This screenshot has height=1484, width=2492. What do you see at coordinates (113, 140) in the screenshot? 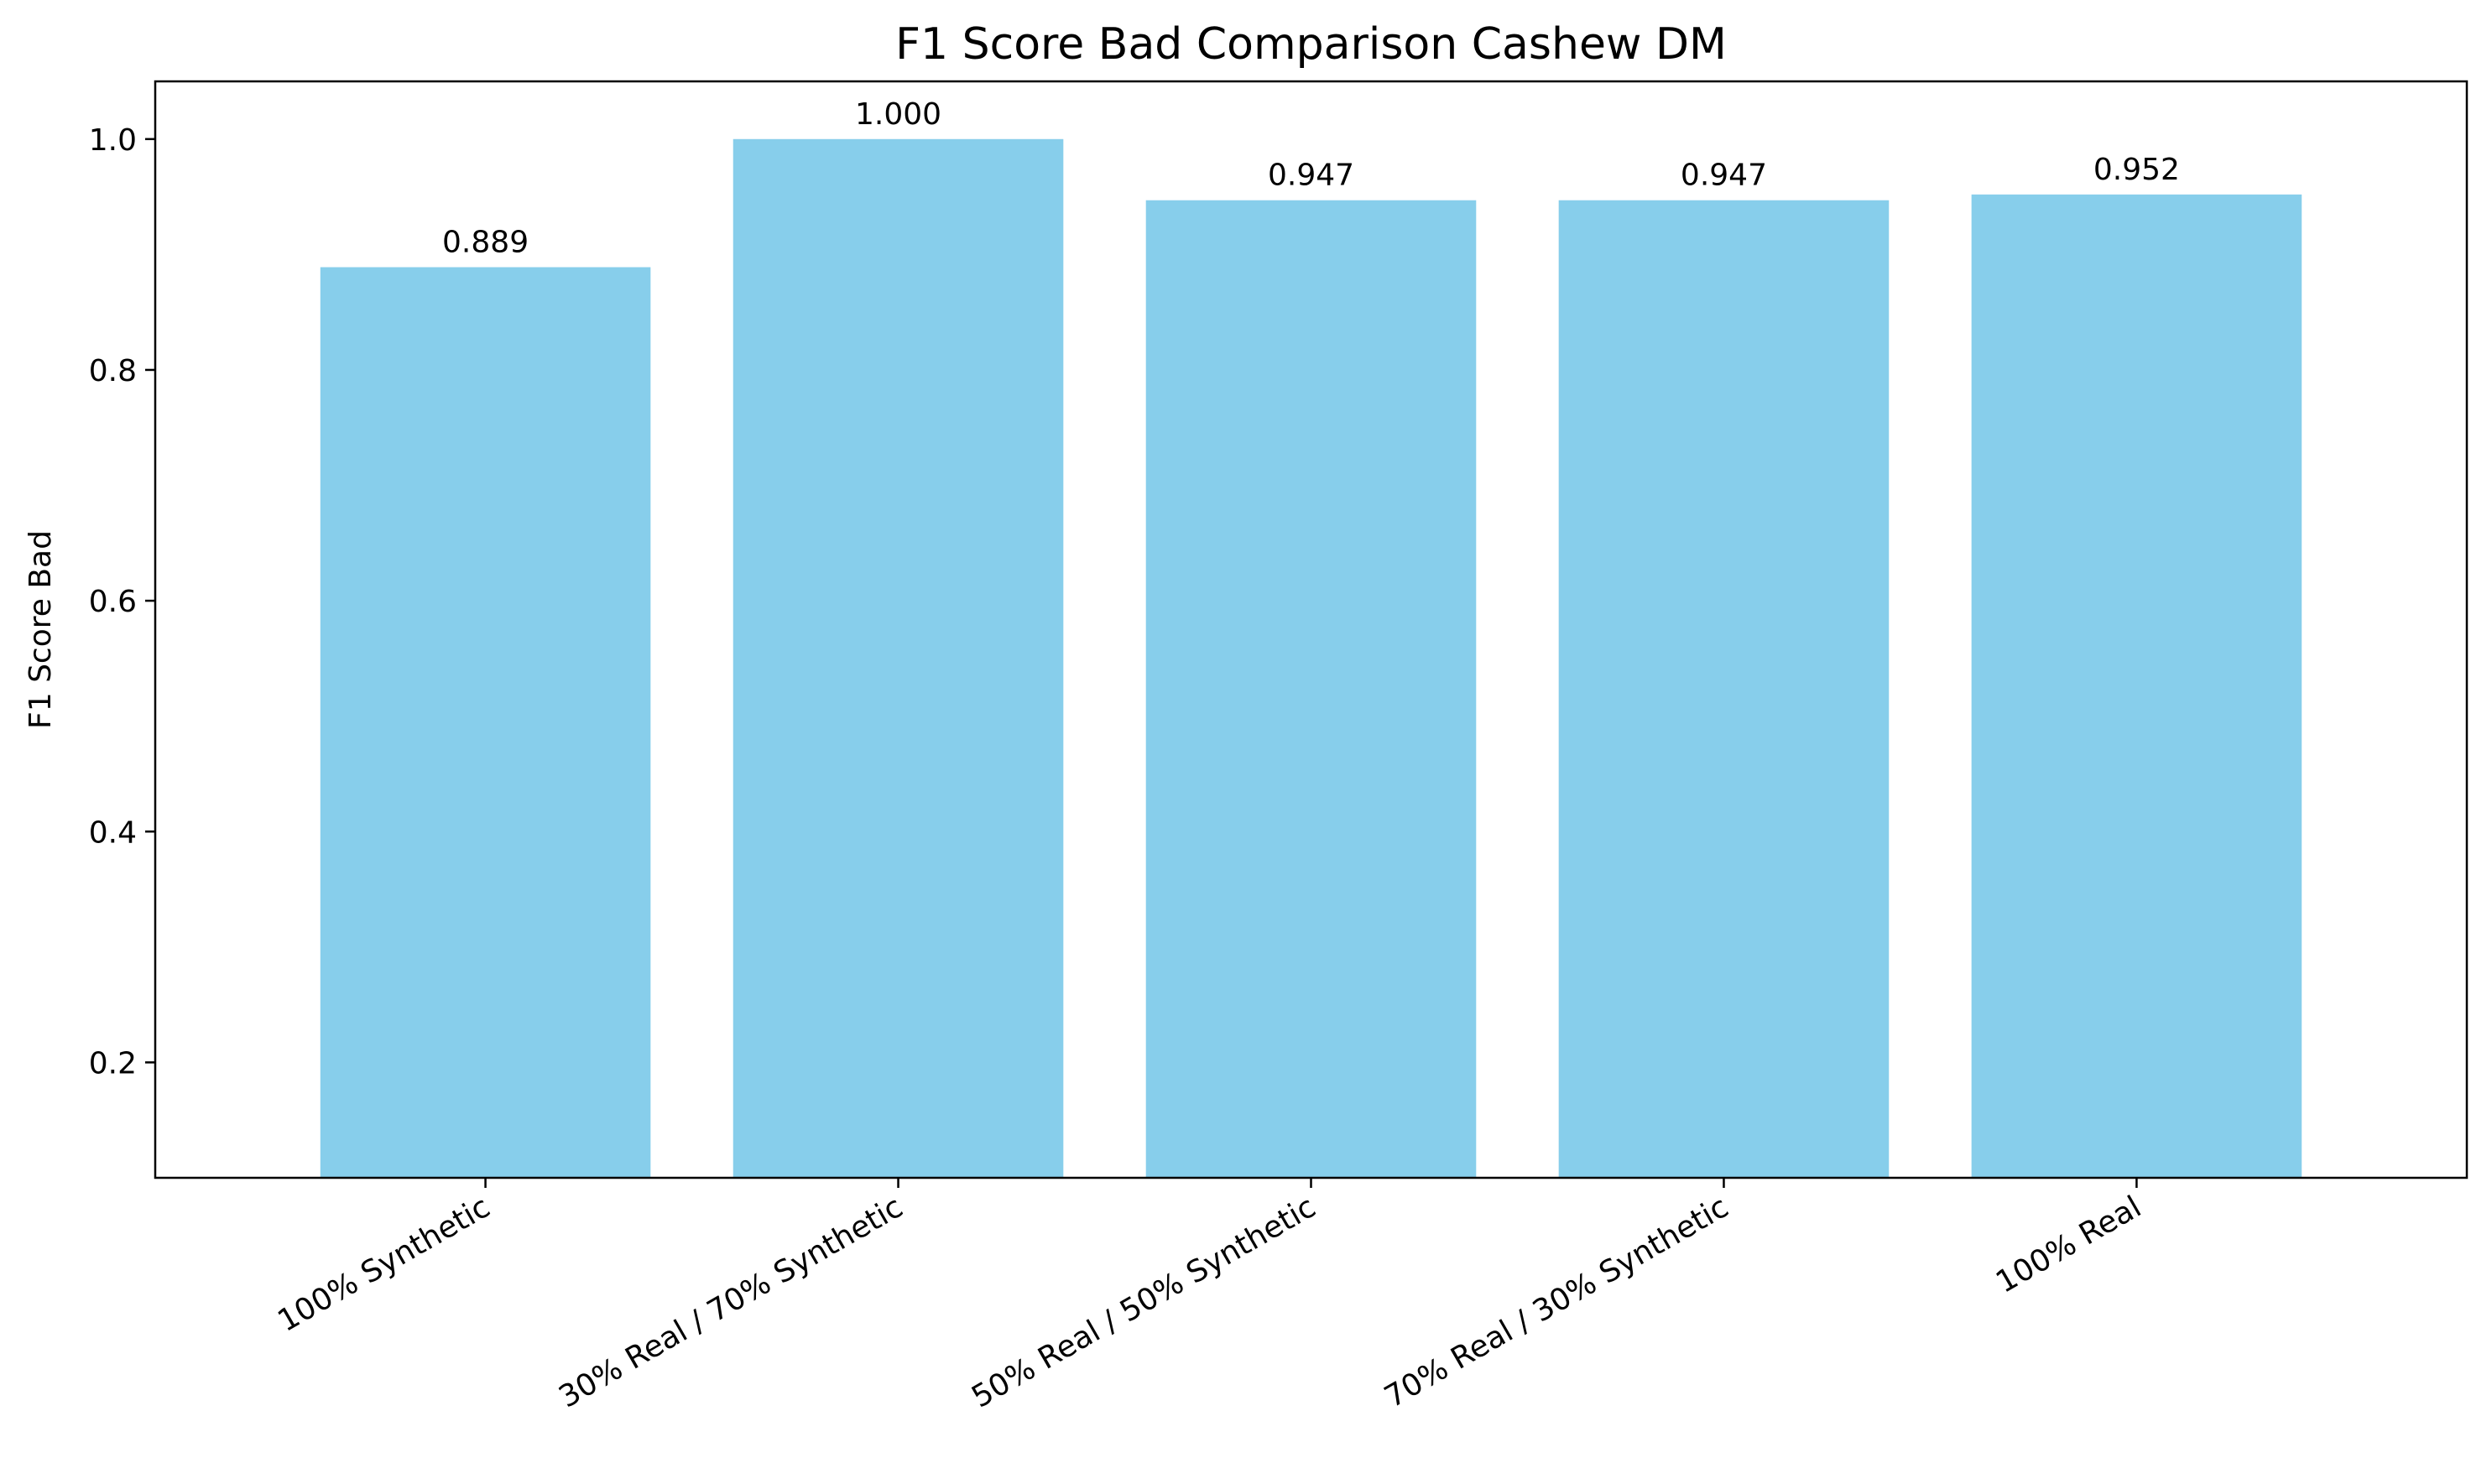
I see `y-tick-label: 1.0` at bounding box center [113, 140].